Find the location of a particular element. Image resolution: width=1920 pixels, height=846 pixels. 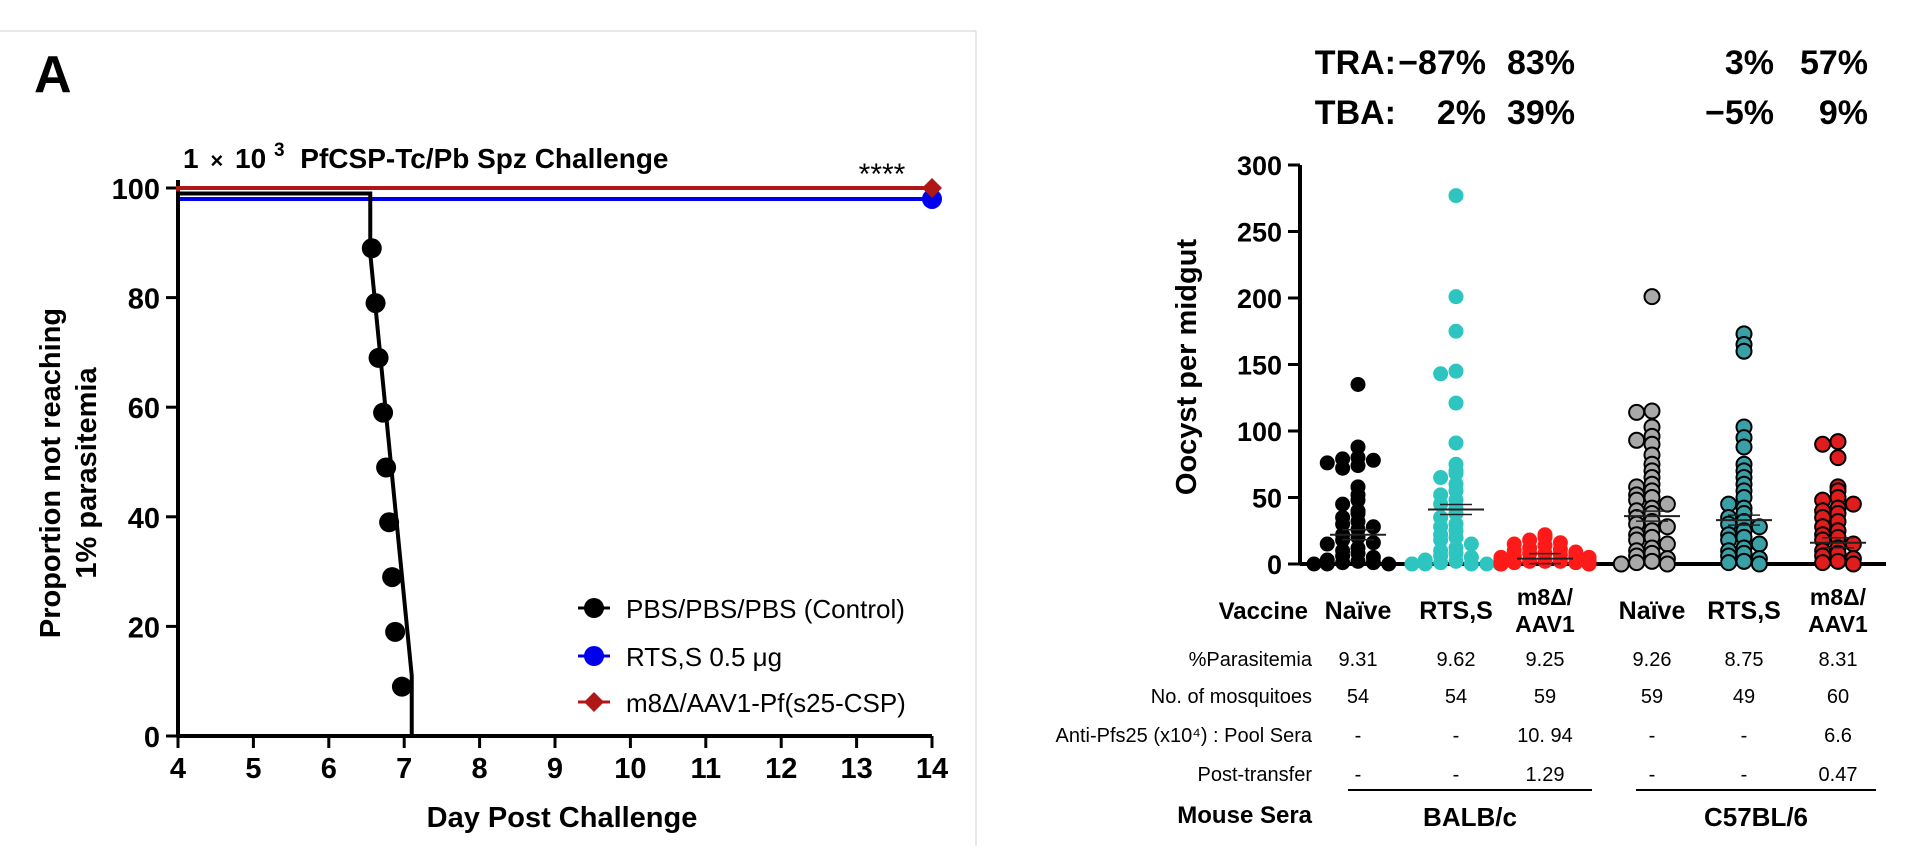

survival-y-axis-label-line1: Proportion not reaching is located at coordinates (51, 473).